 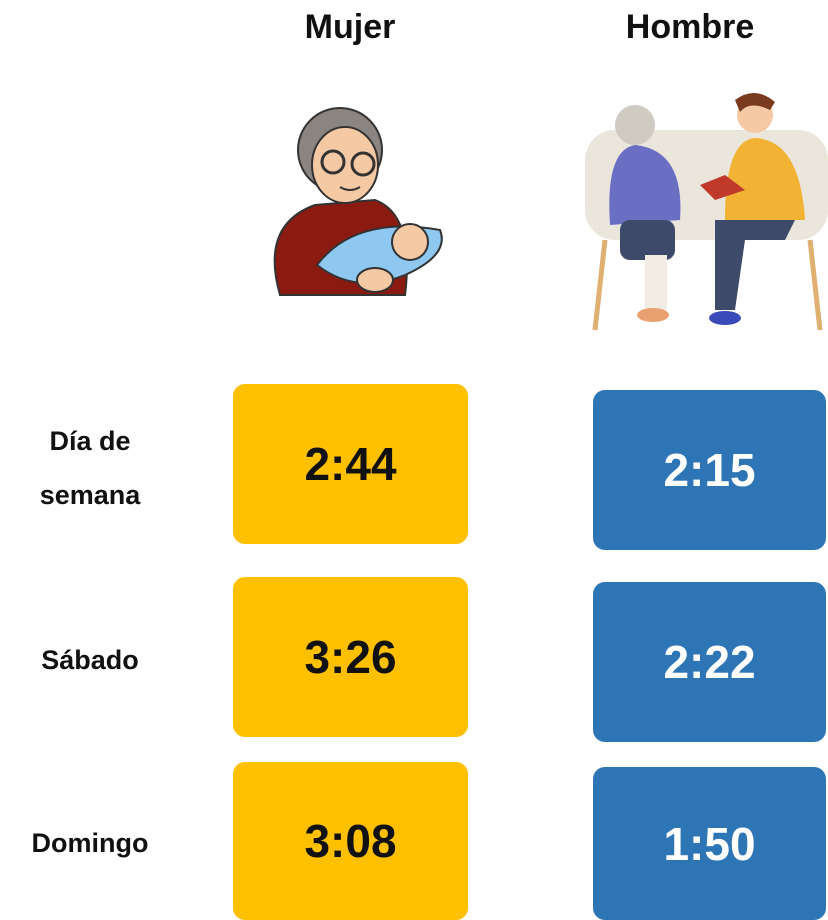 What do you see at coordinates (350, 27) in the screenshot?
I see `column-header: Mujer` at bounding box center [350, 27].